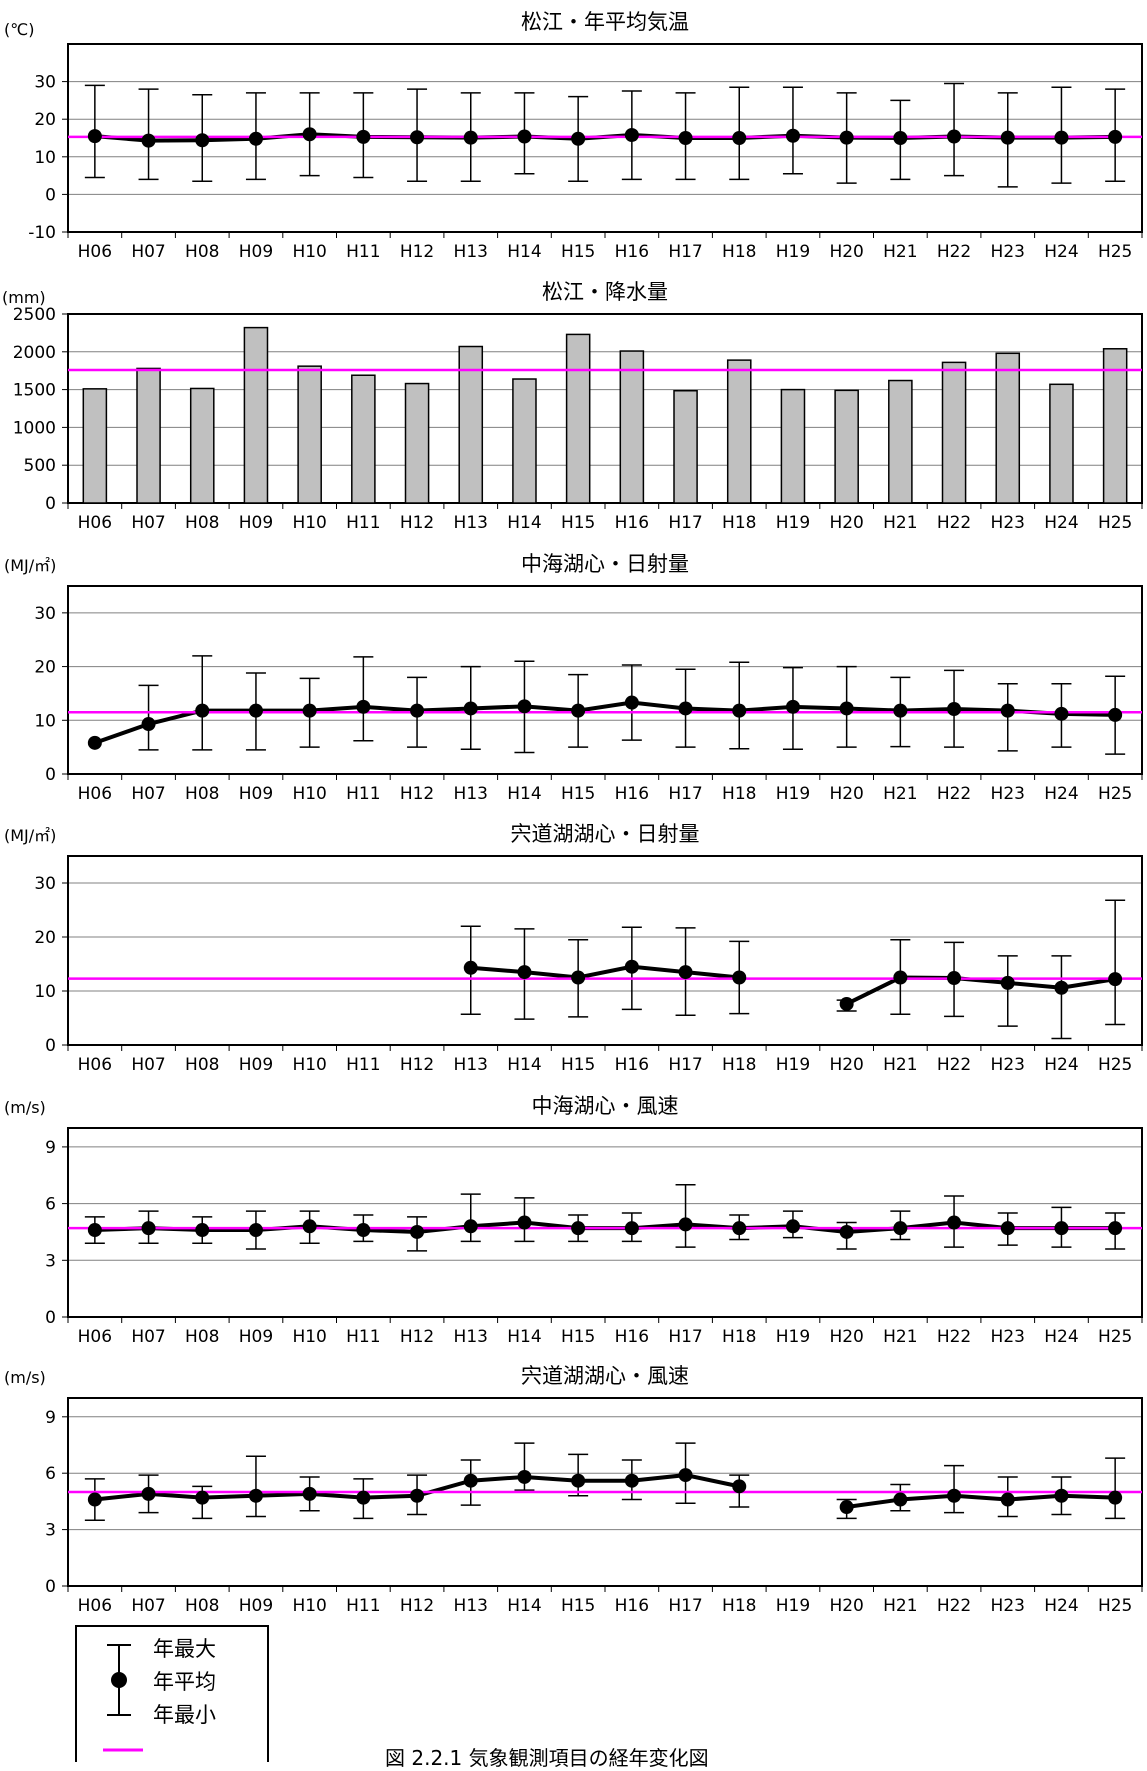  I want to click on chart-title: 松江・年平均気温, so click(605, 22).